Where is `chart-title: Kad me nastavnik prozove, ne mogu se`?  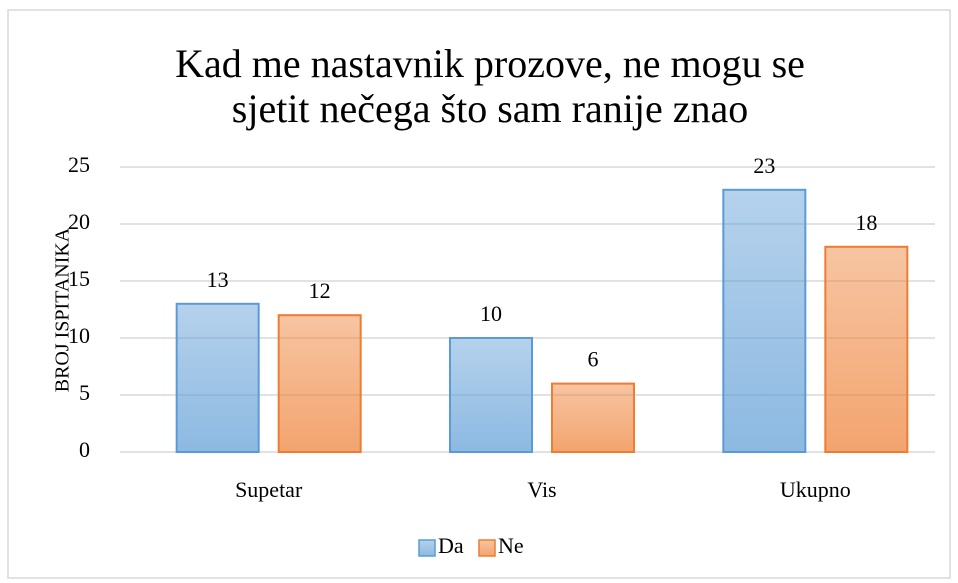
chart-title: Kad me nastavnik prozove, ne mogu se is located at coordinates (490, 63).